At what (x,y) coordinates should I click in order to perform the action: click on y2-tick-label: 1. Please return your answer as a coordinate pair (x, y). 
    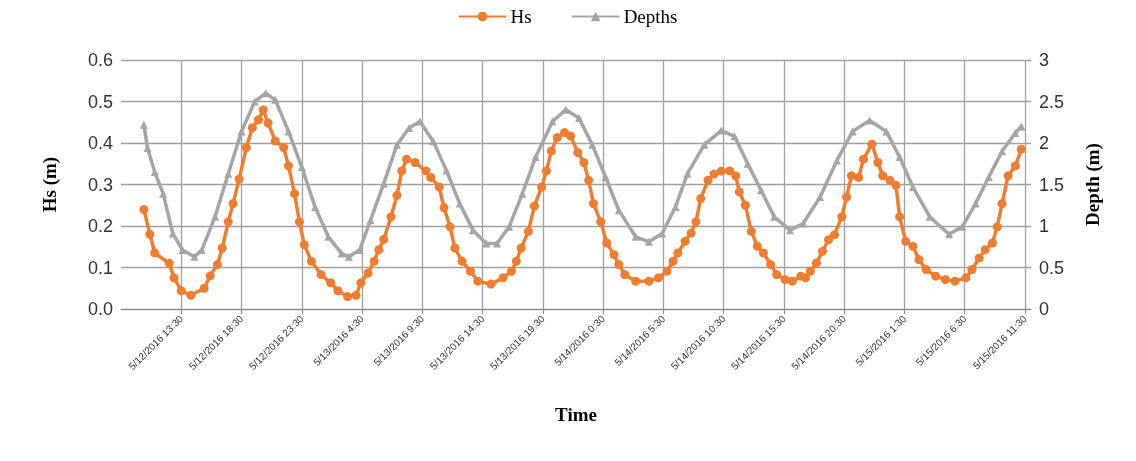
    Looking at the image, I should click on (1044, 226).